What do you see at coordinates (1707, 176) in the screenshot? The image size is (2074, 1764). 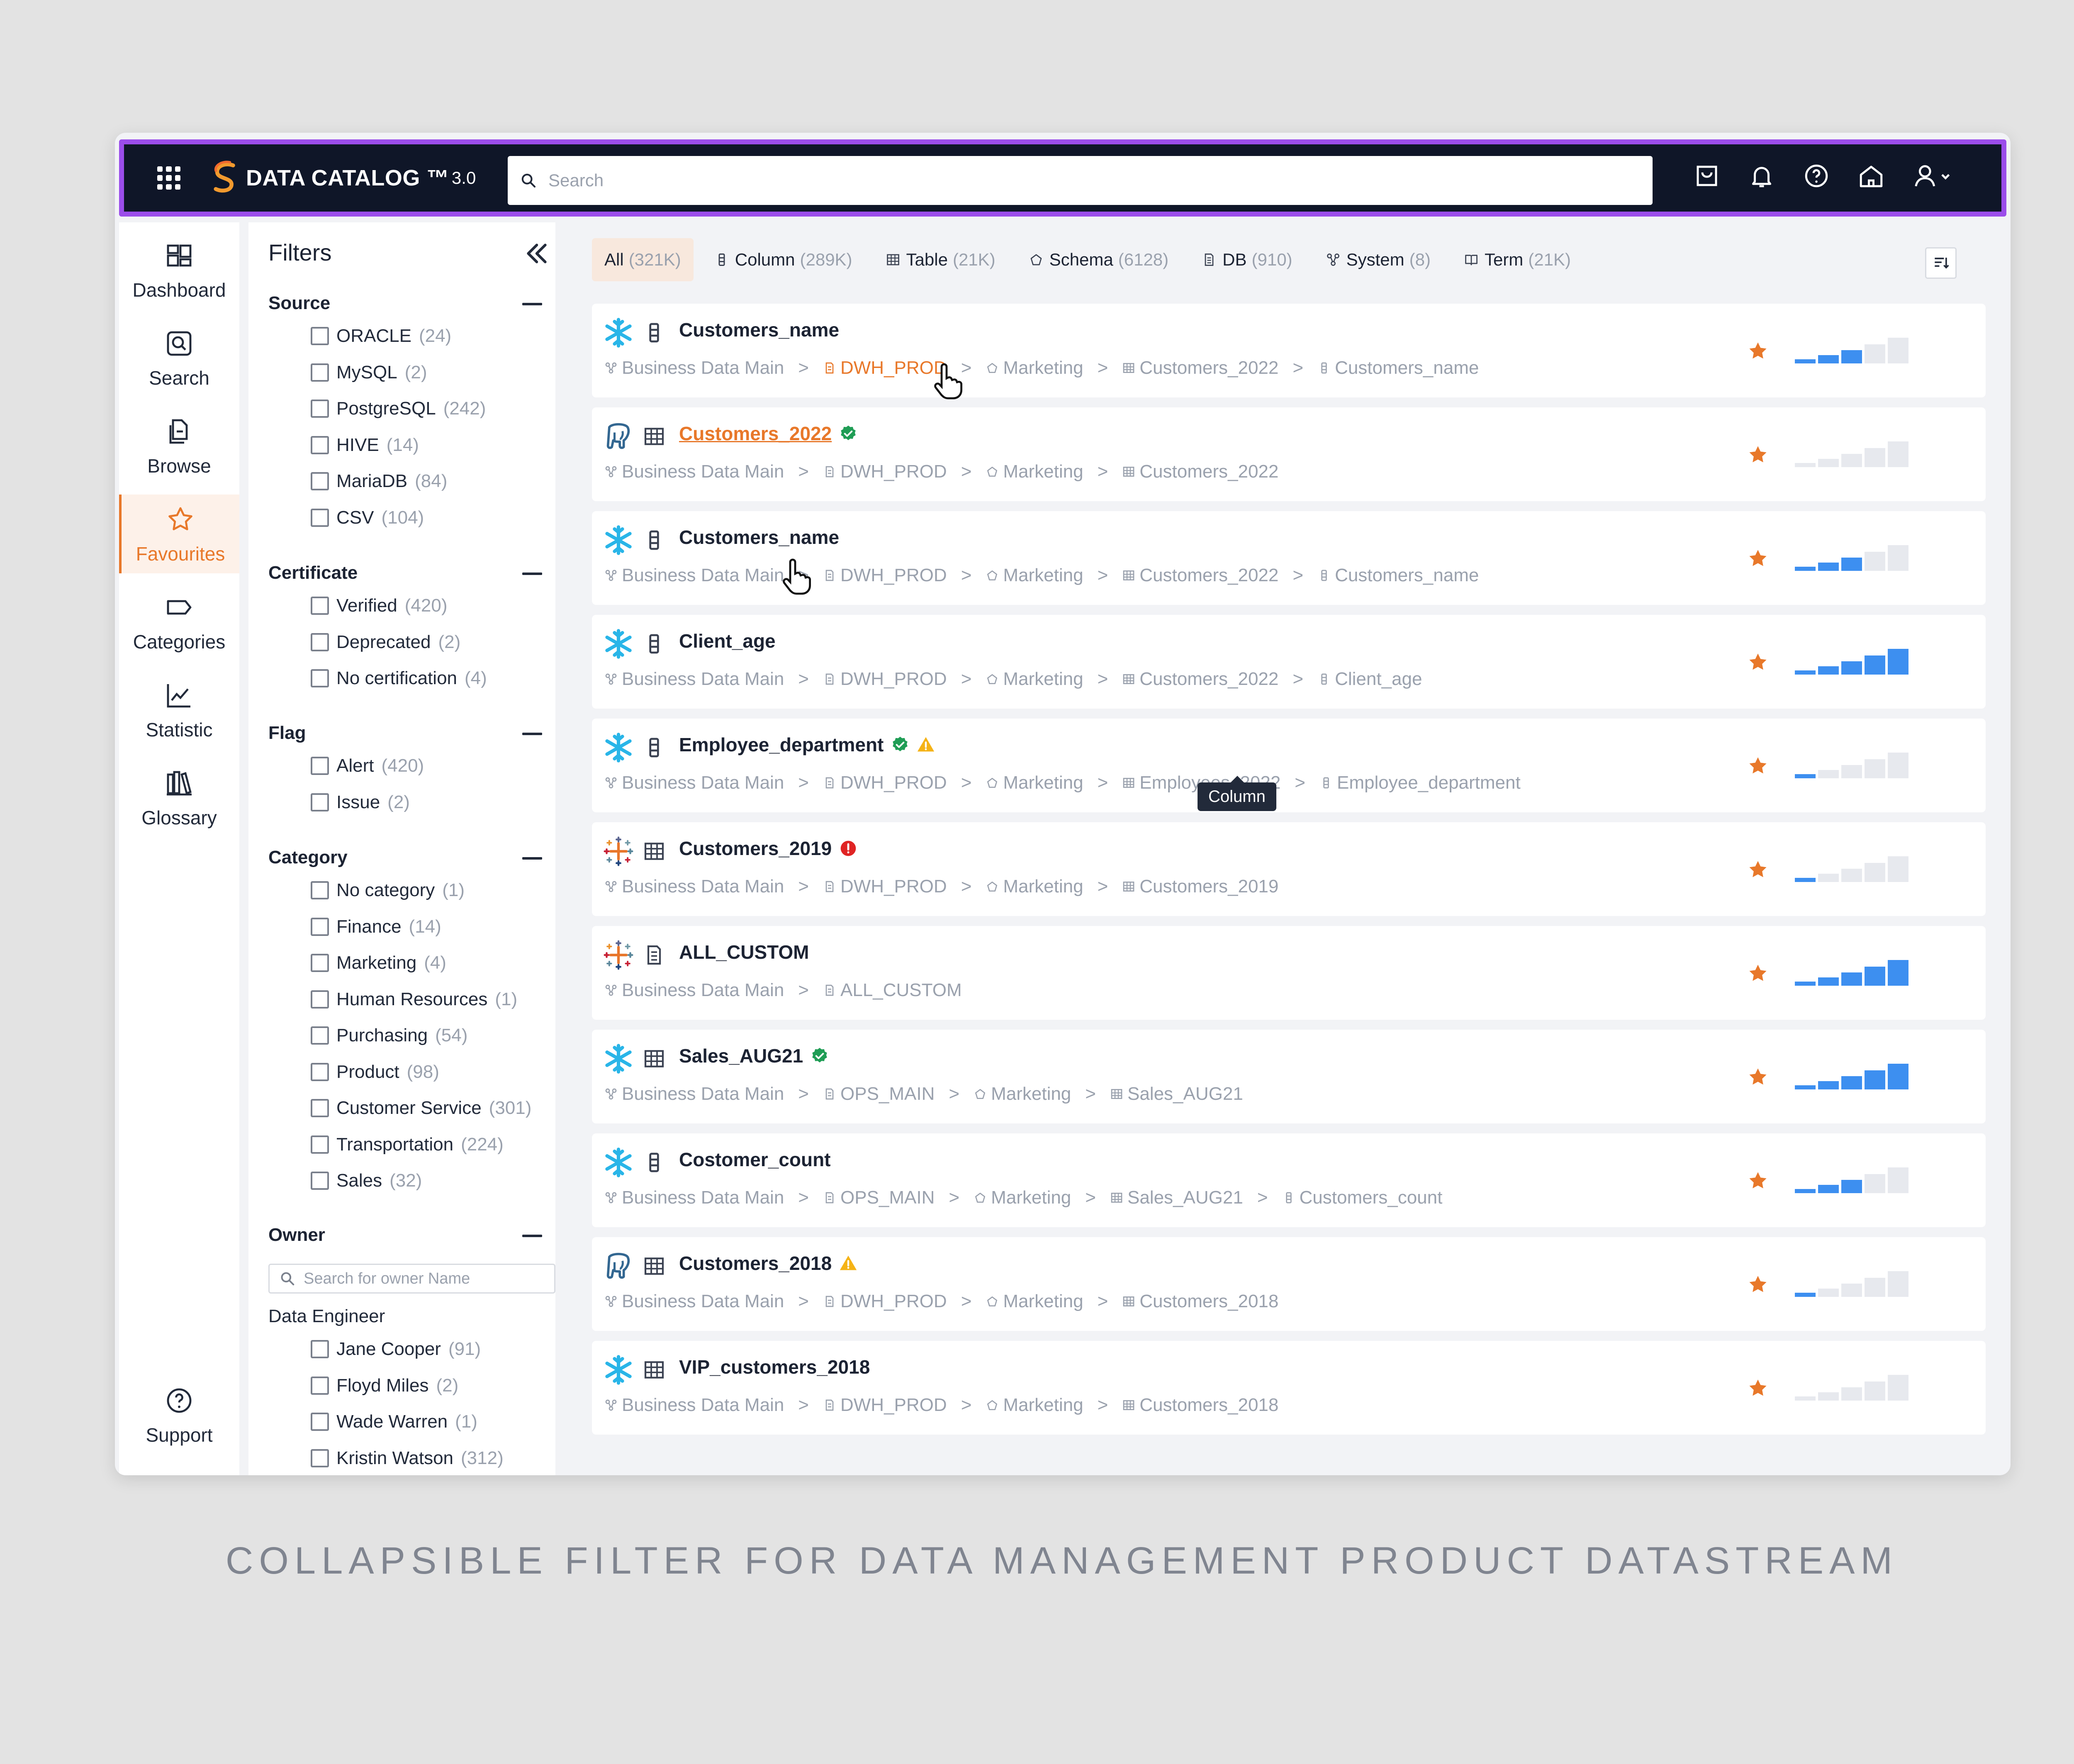 I see `bag-icon` at bounding box center [1707, 176].